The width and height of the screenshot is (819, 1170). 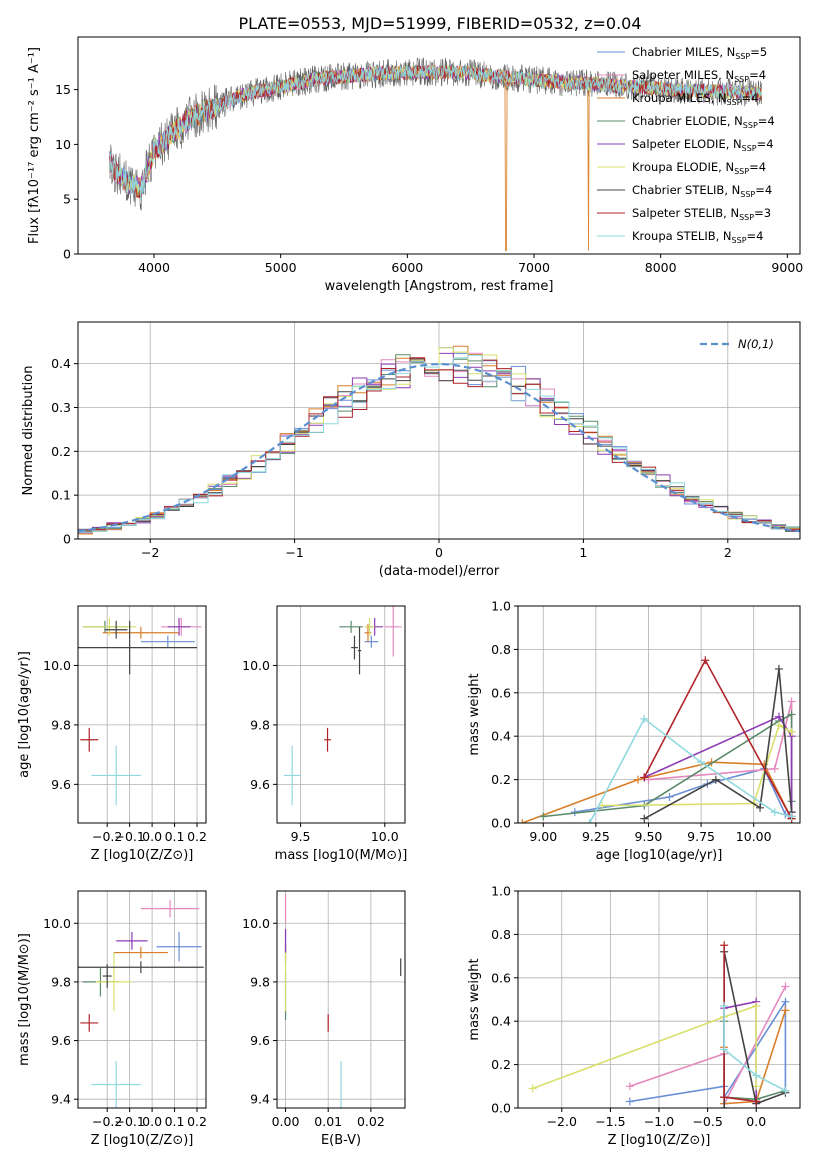 What do you see at coordinates (407, 267) in the screenshot?
I see `x-tick-label: 6000` at bounding box center [407, 267].